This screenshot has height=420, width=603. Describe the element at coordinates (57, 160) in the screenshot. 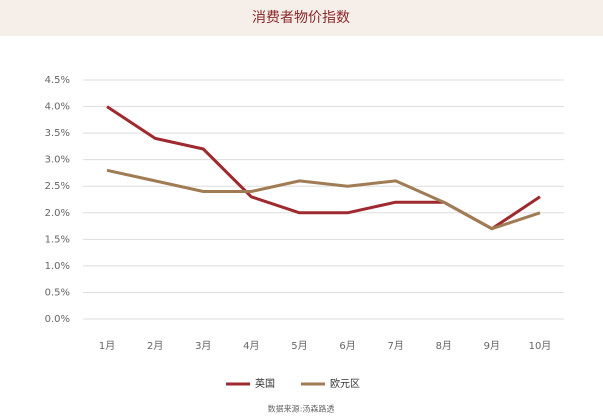

I see `y-tick-label: 3.0%` at that location.